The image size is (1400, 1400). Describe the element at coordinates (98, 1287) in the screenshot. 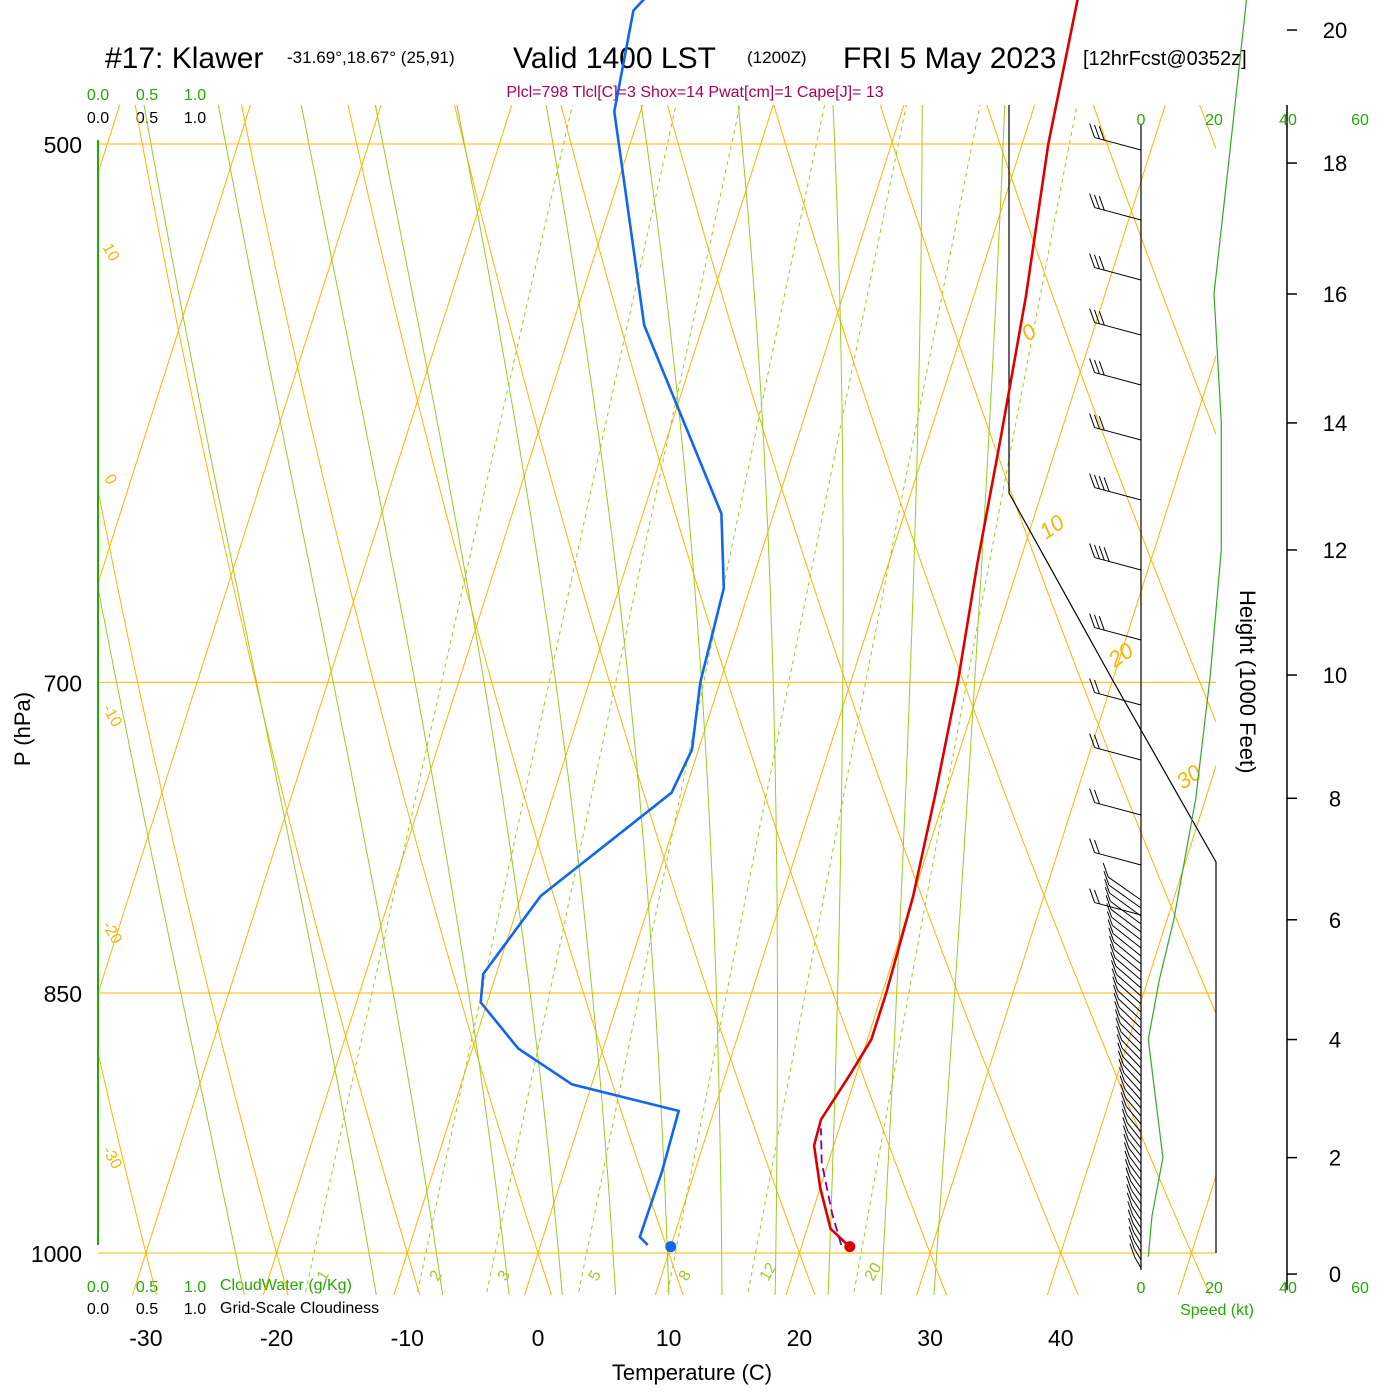

I see `cloud-water-tick-bottom: 0.0` at that location.